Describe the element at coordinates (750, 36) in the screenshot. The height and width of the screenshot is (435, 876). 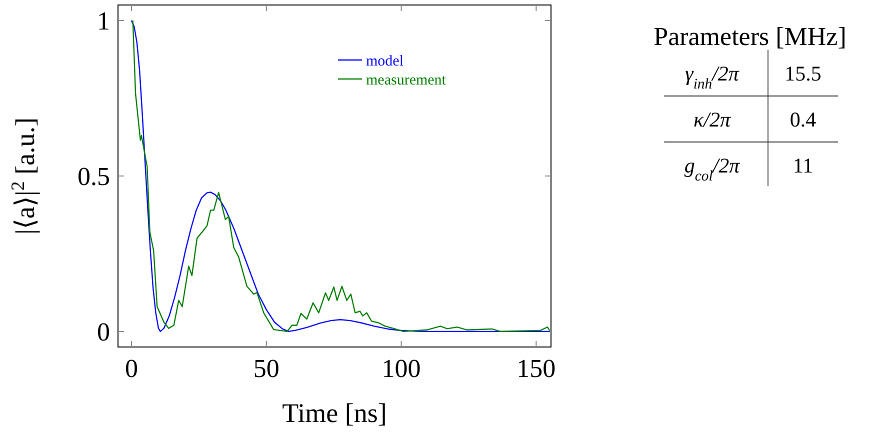
I see `text: Parameters [MHz]` at that location.